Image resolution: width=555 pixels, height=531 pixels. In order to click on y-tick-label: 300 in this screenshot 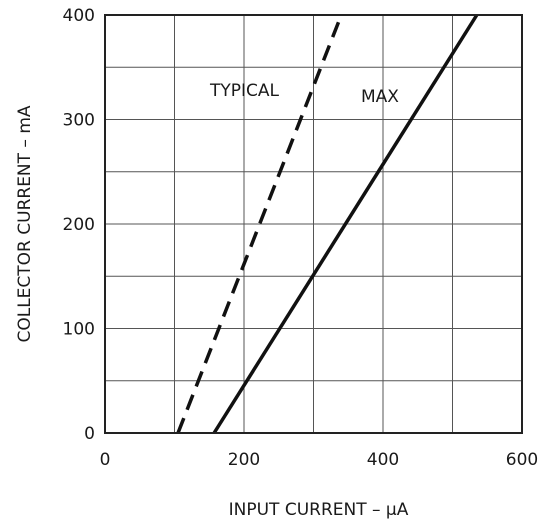, I will do `click(79, 121)`.